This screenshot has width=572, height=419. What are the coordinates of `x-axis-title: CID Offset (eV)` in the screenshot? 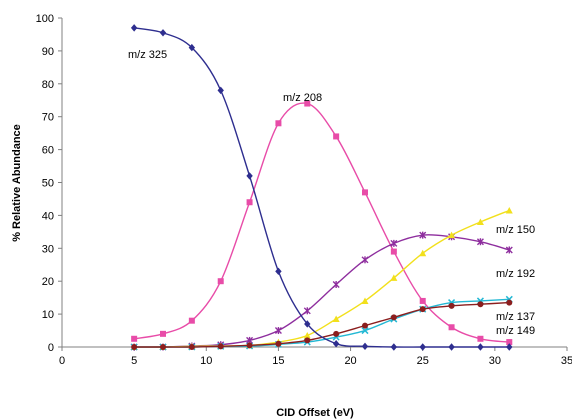 It's located at (315, 413).